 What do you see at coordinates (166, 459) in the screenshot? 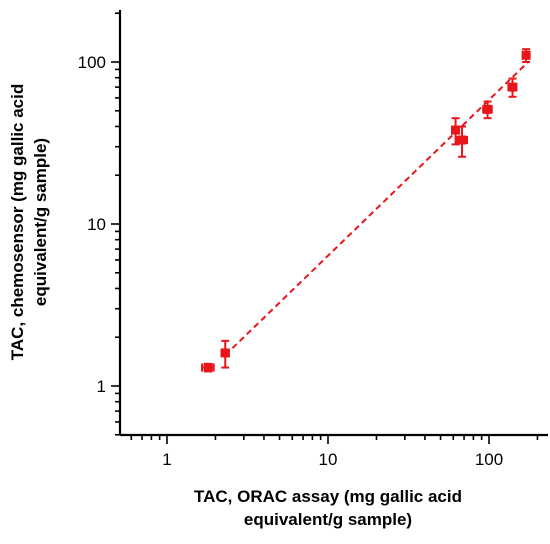
I see `x-tick-label: 1` at bounding box center [166, 459].